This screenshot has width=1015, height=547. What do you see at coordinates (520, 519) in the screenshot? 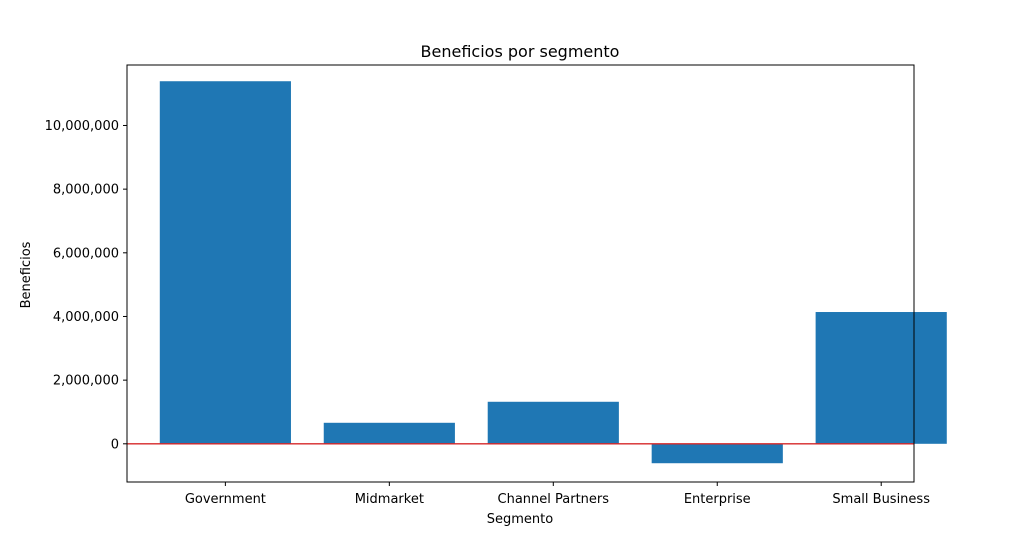
I see `x-axis-label: Segmento` at bounding box center [520, 519].